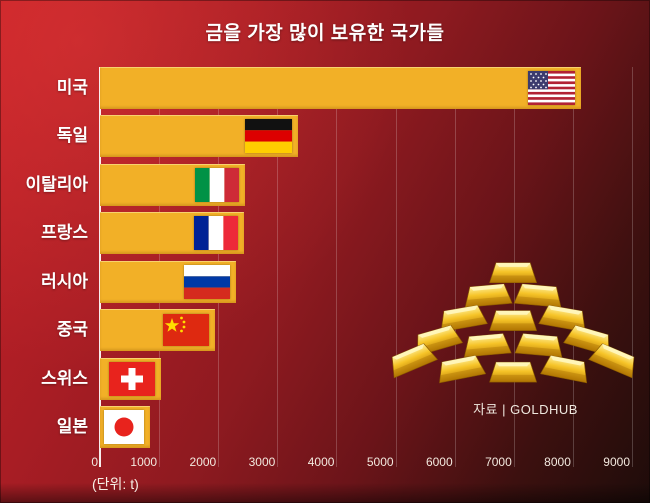 The width and height of the screenshot is (650, 503). What do you see at coordinates (94, 462) in the screenshot?
I see `tick-label: 0` at bounding box center [94, 462].